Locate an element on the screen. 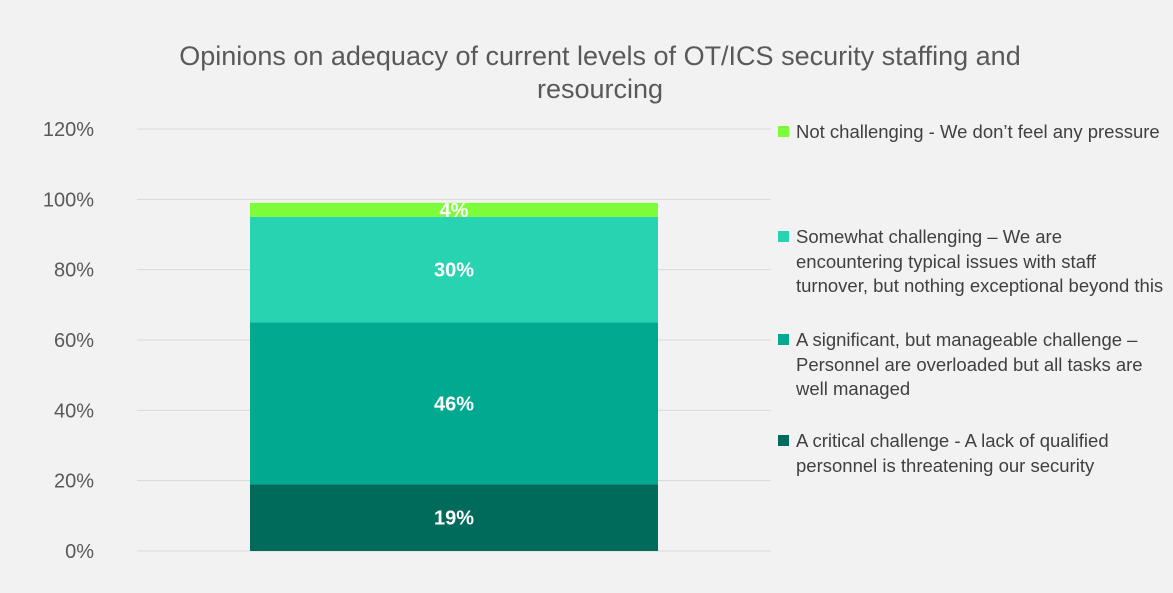  y-tick-label: 100% is located at coordinates (68, 200).